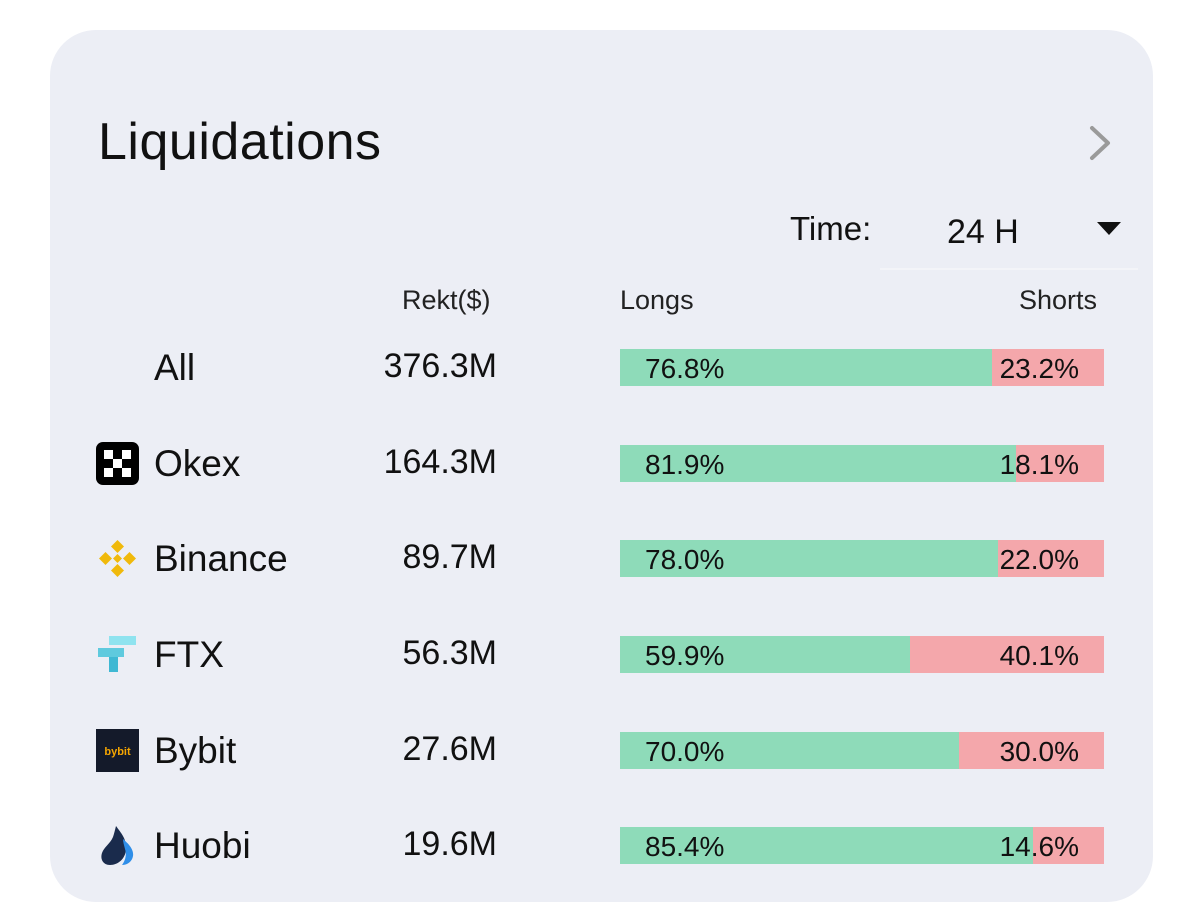 This screenshot has width=1200, height=919. What do you see at coordinates (195, 750) in the screenshot?
I see `exchange-name: Bybit` at bounding box center [195, 750].